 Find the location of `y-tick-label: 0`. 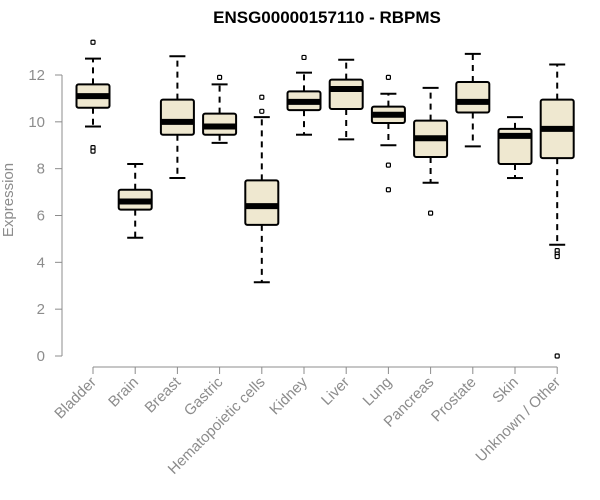

y-tick-label: 0 is located at coordinates (41, 356).